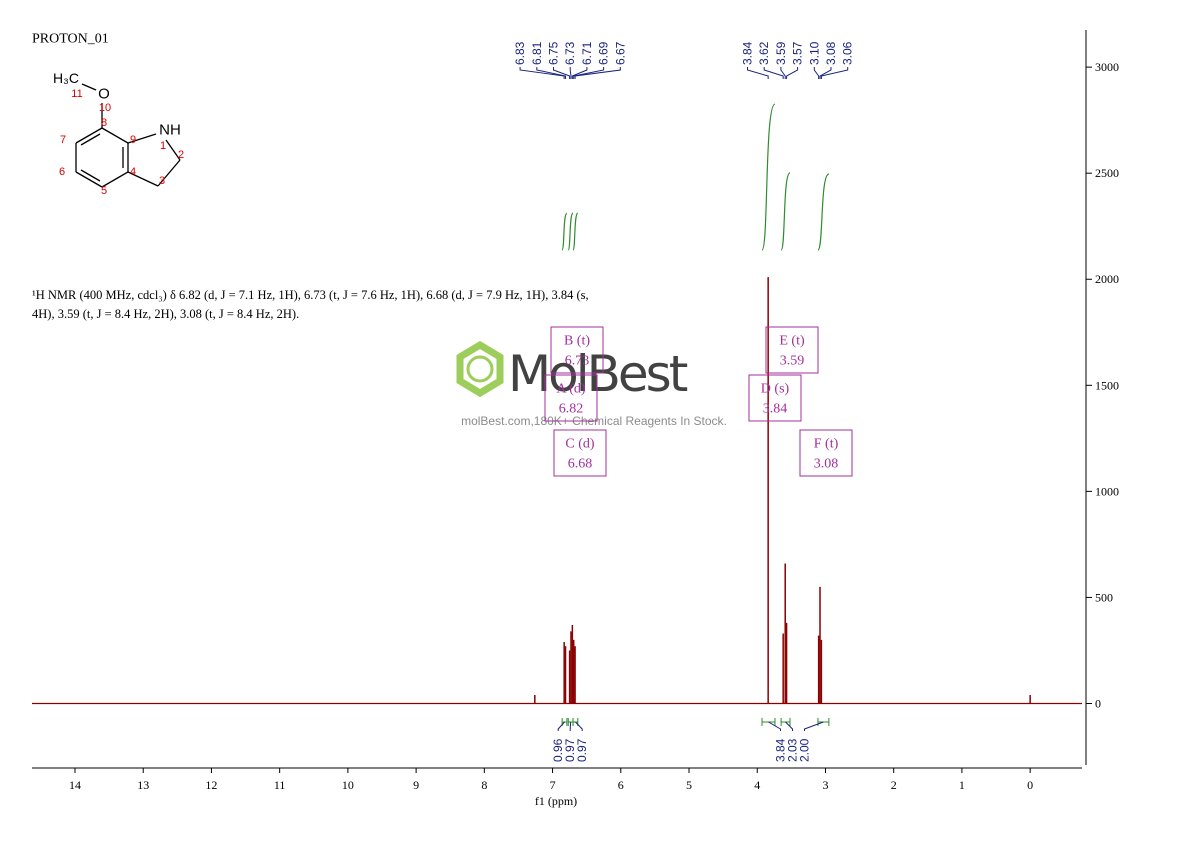  Describe the element at coordinates (556, 801) in the screenshot. I see `x-axis-label: f1 (ppm)` at that location.